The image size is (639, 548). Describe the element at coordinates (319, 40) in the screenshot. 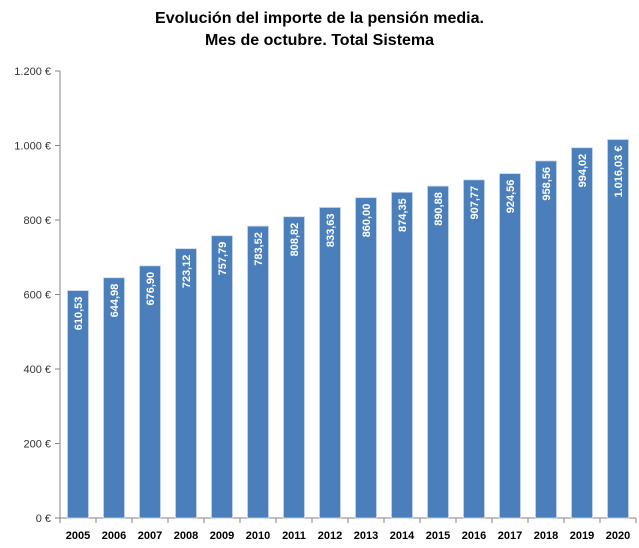

I see `chart-title-line2: Mes de octubre. Total Sistema` at that location.